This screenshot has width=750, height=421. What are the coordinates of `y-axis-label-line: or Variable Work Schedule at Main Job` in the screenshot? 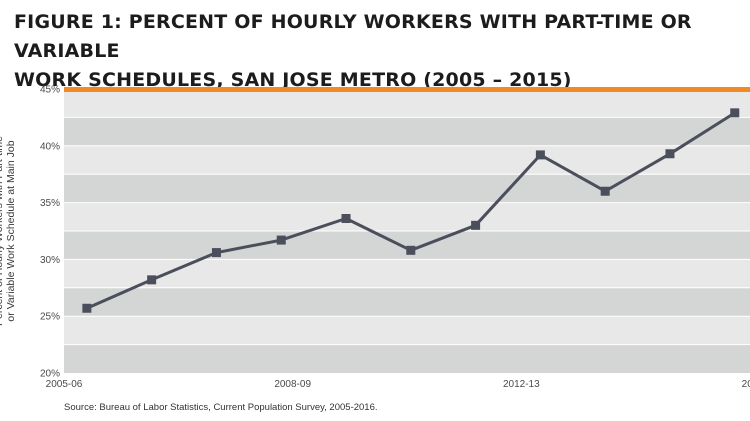 It's located at (11, 230).